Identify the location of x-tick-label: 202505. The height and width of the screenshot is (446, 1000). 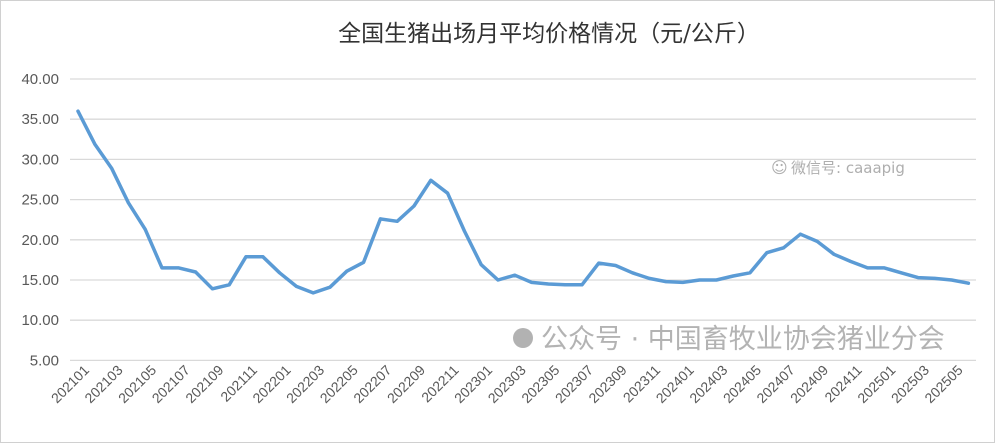
(943, 384).